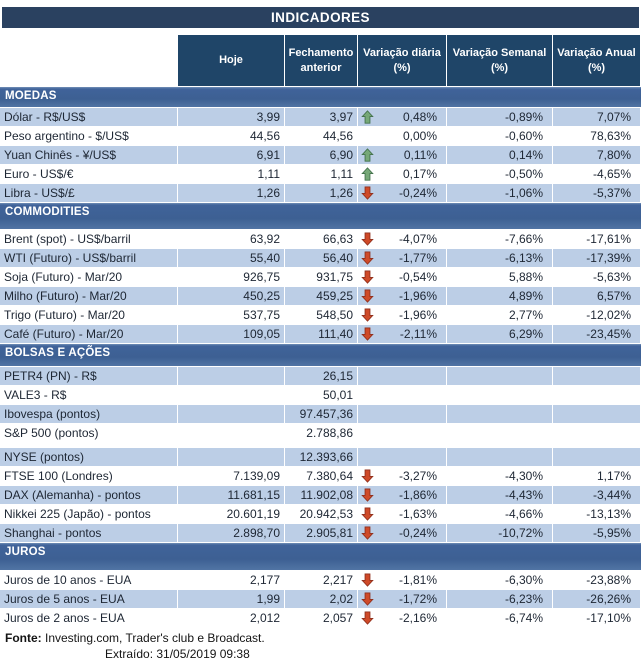 The width and height of the screenshot is (641, 662). What do you see at coordinates (231, 618) in the screenshot?
I see `value-hoje: 2,012` at bounding box center [231, 618].